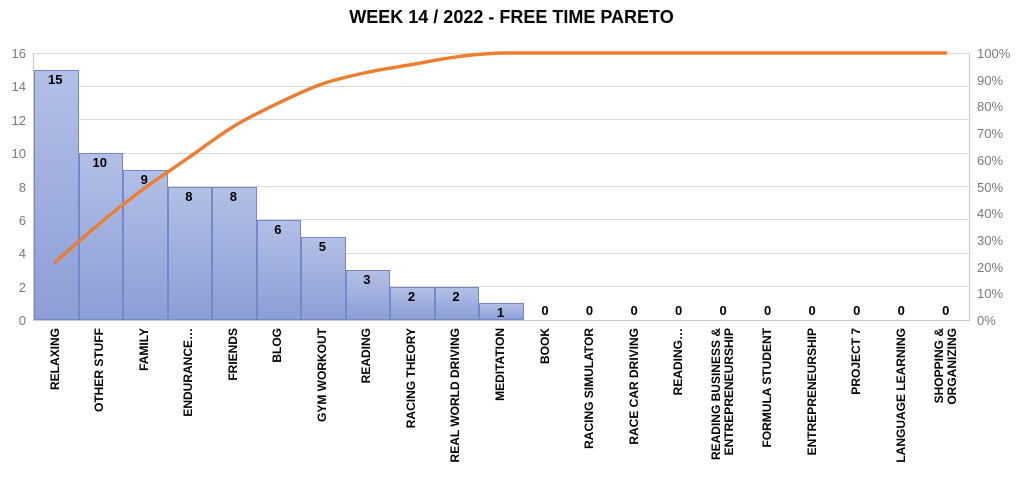 The height and width of the screenshot is (484, 1023). I want to click on bar-value-label: 5, so click(322, 246).